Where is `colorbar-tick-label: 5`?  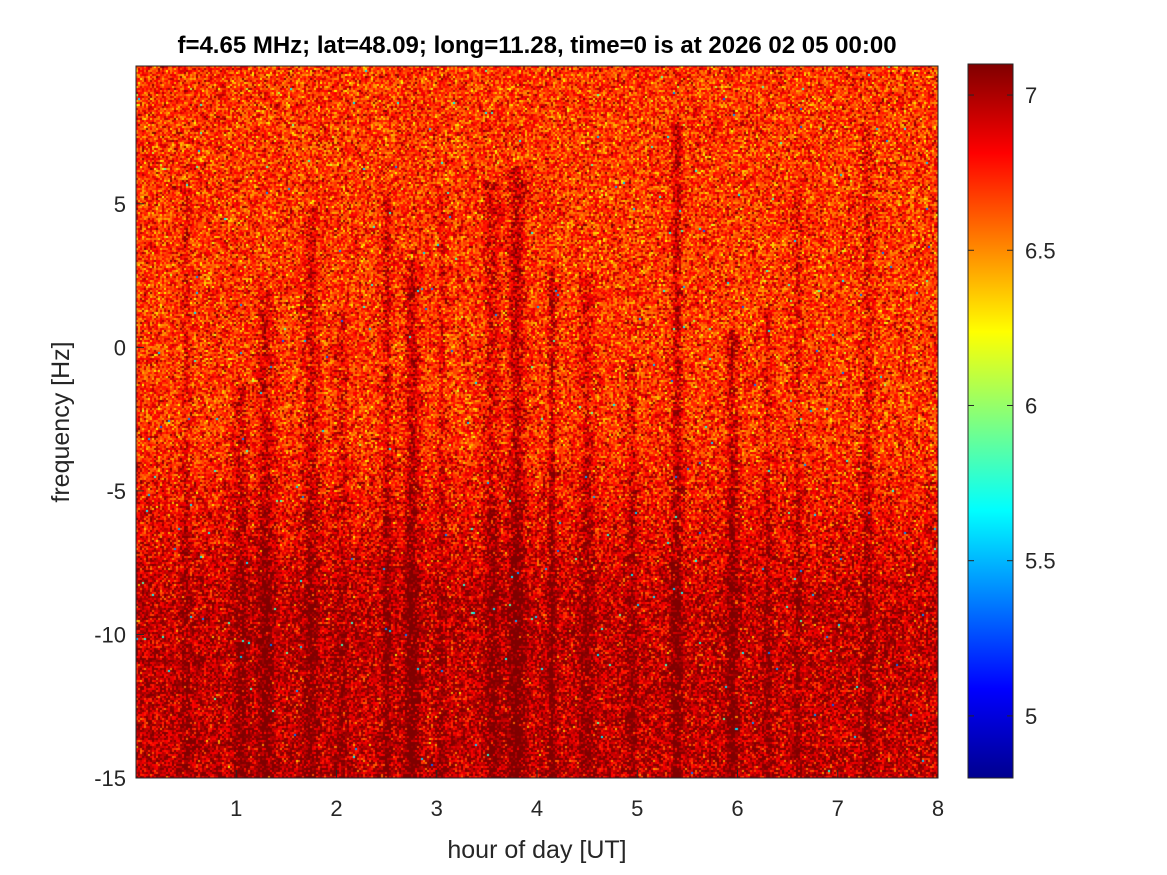 colorbar-tick-label: 5 is located at coordinates (1031, 716).